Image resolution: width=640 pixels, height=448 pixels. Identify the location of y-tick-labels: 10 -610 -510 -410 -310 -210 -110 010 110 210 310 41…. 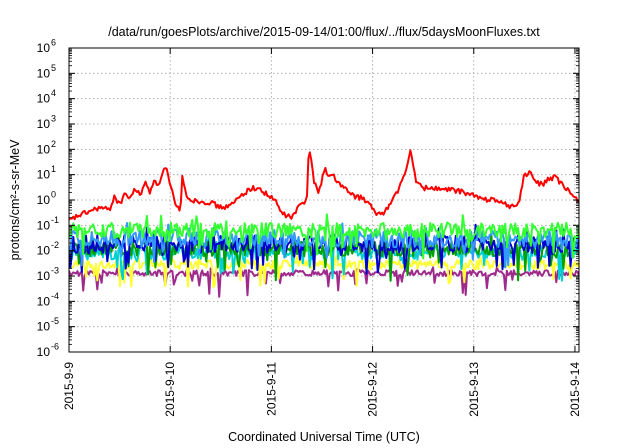
(48, 199).